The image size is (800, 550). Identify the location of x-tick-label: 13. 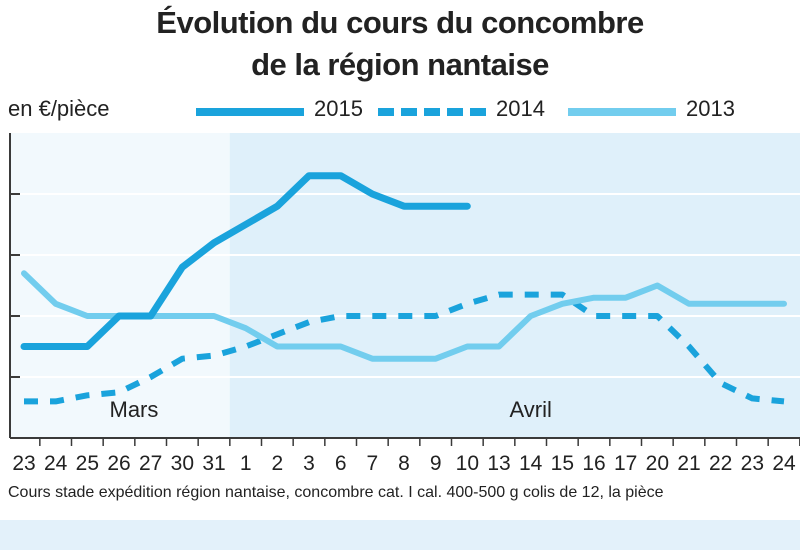
(498, 463).